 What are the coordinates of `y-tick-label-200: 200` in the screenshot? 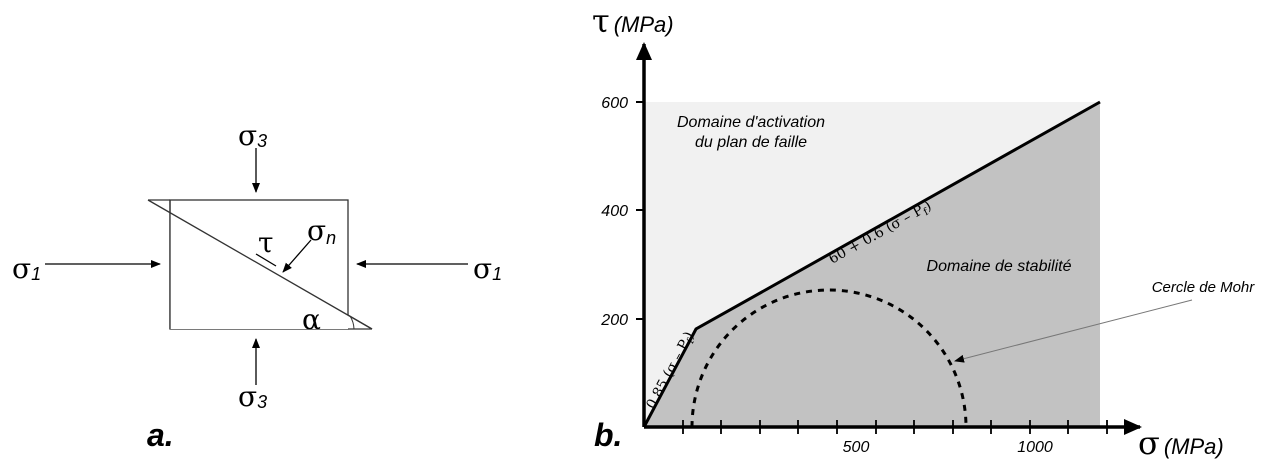 It's located at (614, 320).